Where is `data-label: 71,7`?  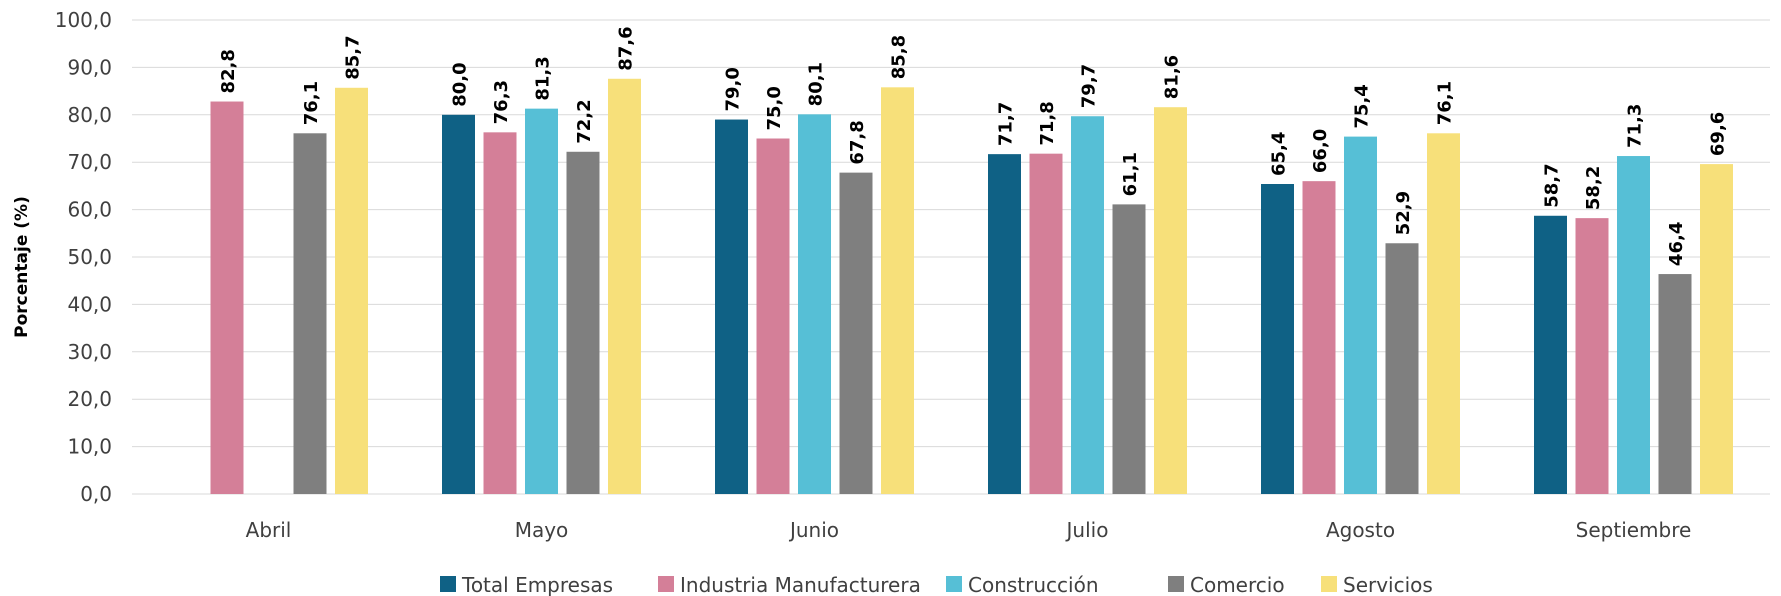
data-label: 71,7 is located at coordinates (1006, 124).